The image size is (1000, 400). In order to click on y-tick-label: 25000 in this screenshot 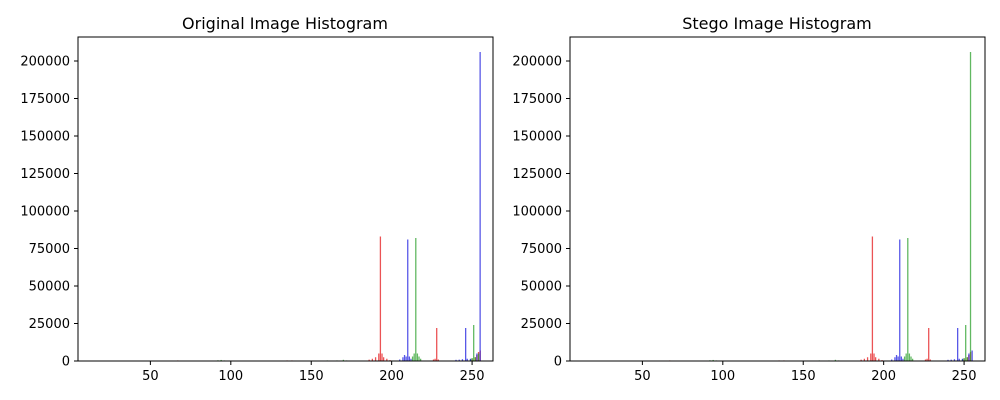, I will do `click(49, 324)`.